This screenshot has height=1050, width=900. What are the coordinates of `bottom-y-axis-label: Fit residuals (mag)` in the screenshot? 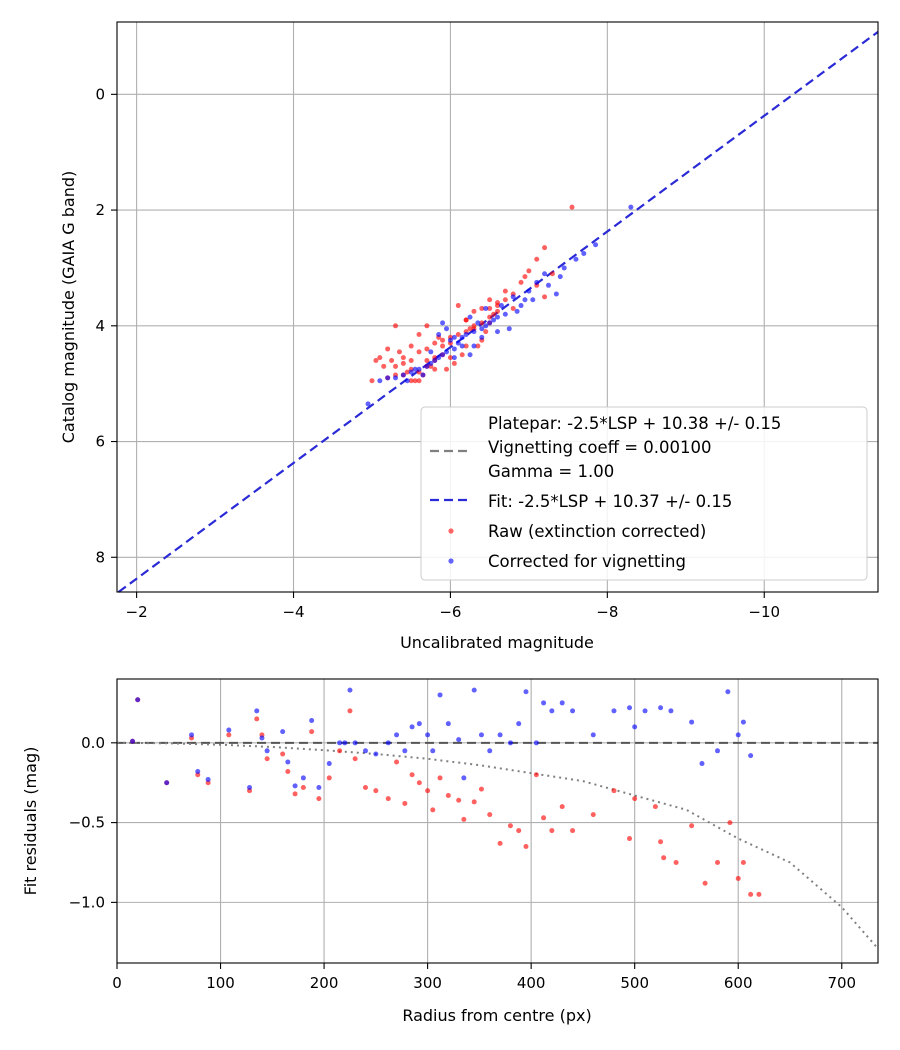 It's located at (30, 821).